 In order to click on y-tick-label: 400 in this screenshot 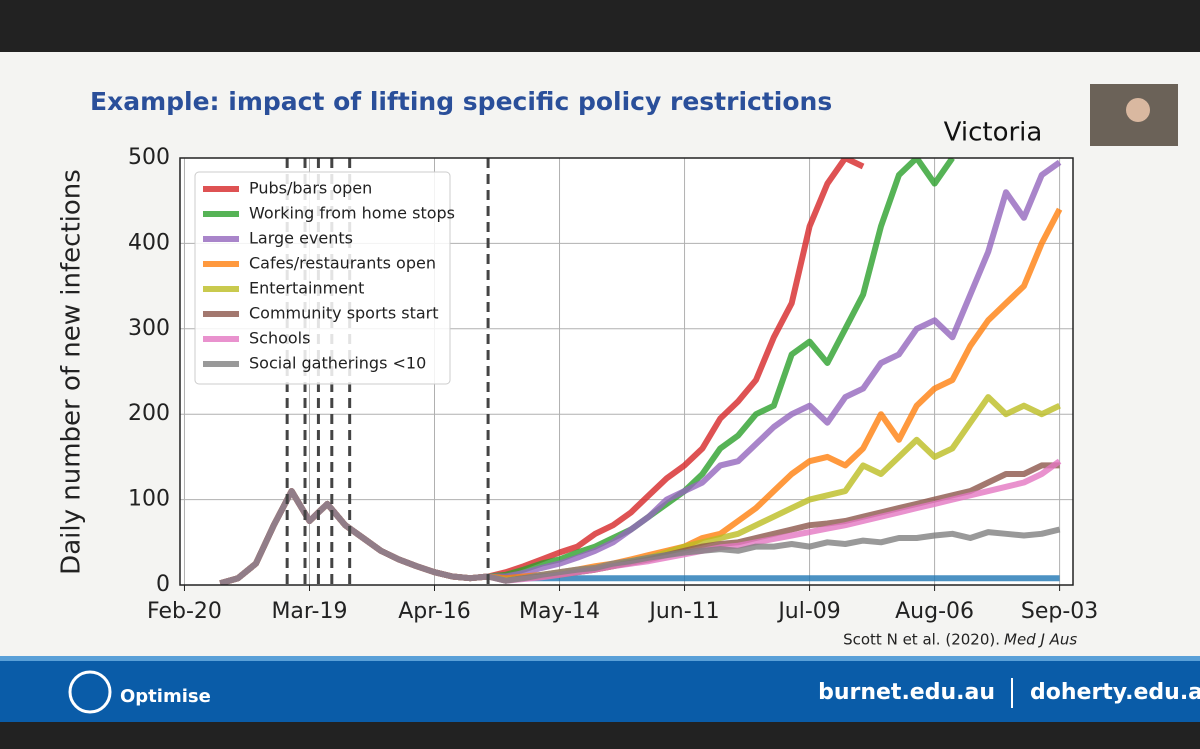, I will do `click(149, 242)`.